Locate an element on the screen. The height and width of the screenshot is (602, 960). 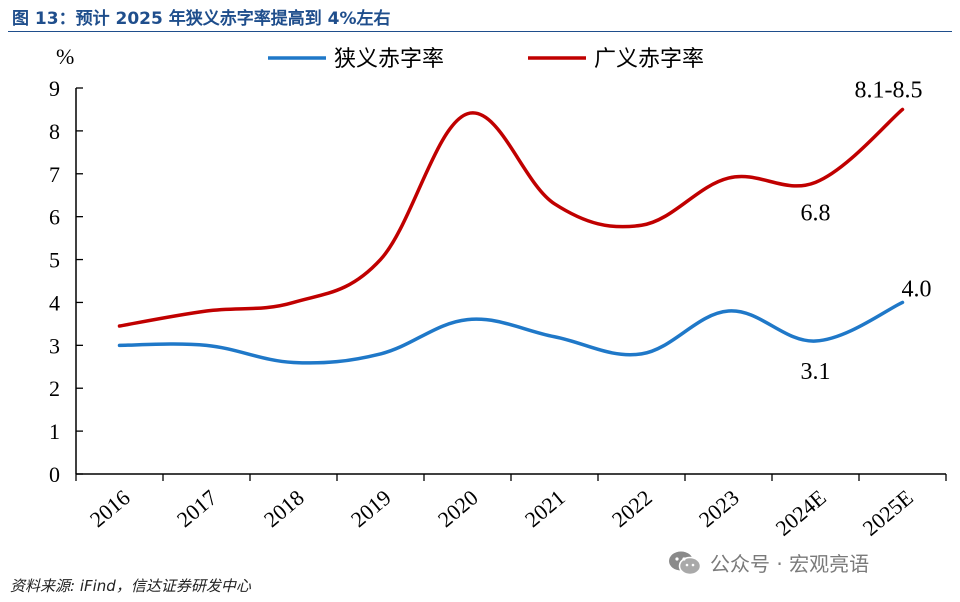
y-tick-label: 8 is located at coordinates (54, 131).